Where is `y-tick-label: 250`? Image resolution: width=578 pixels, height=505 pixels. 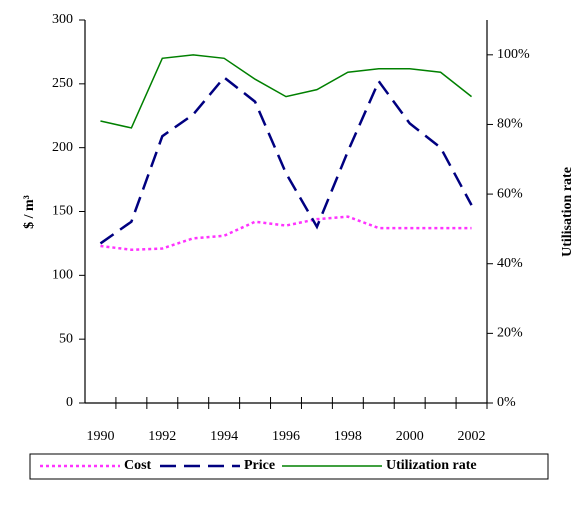
y-tick-label: 250 is located at coordinates (62, 83).